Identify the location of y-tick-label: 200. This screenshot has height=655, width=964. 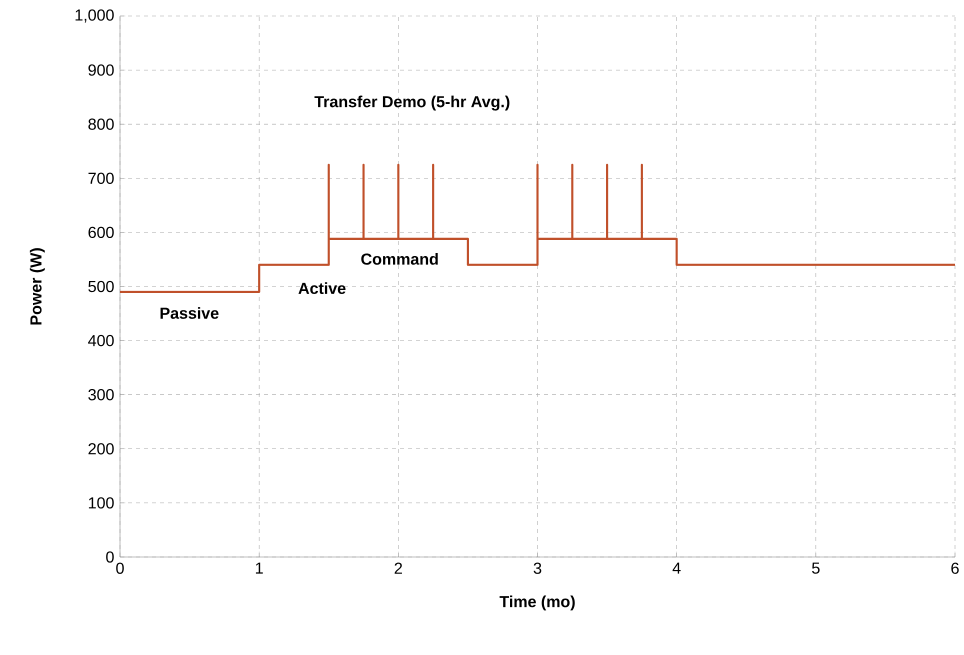
(101, 448).